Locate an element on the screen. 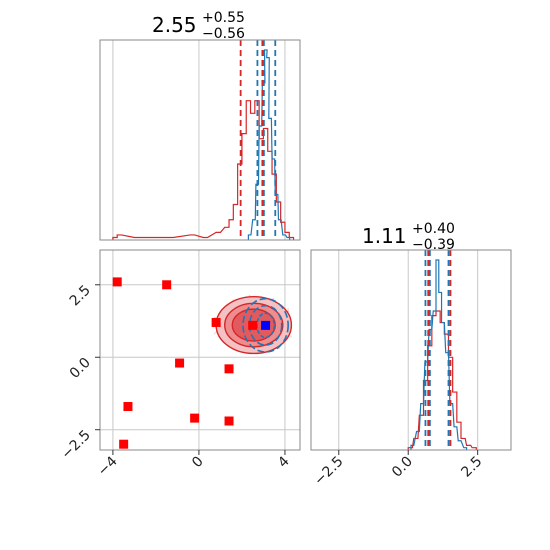  contour-blue is located at coordinates (265, 325).